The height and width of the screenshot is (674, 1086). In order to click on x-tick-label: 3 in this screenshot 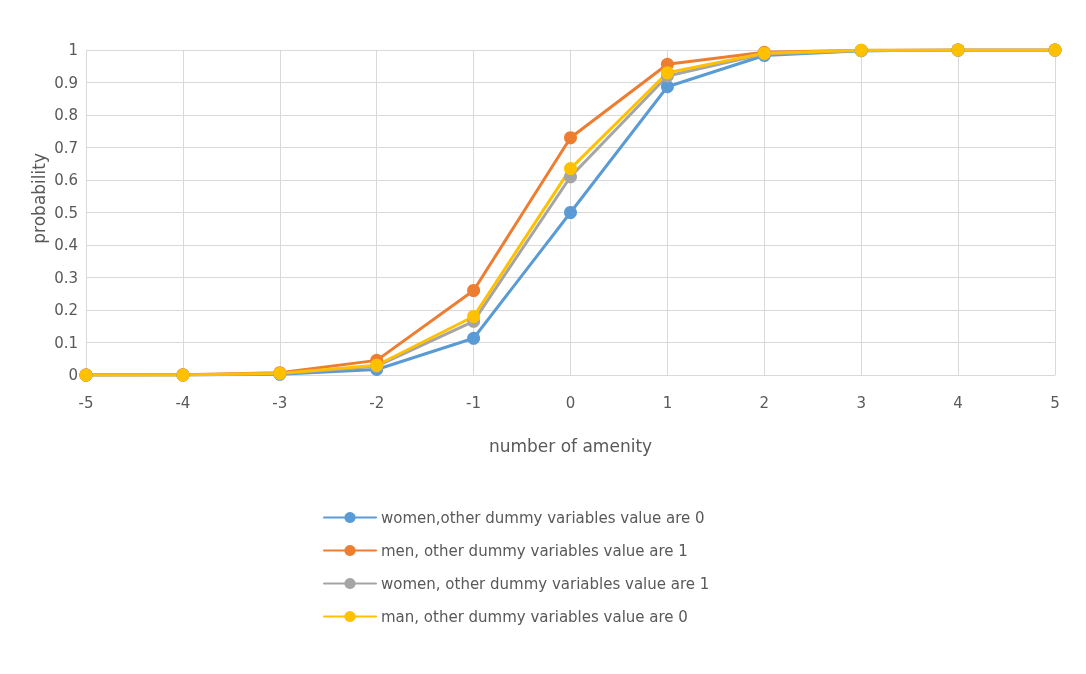, I will do `click(861, 402)`.